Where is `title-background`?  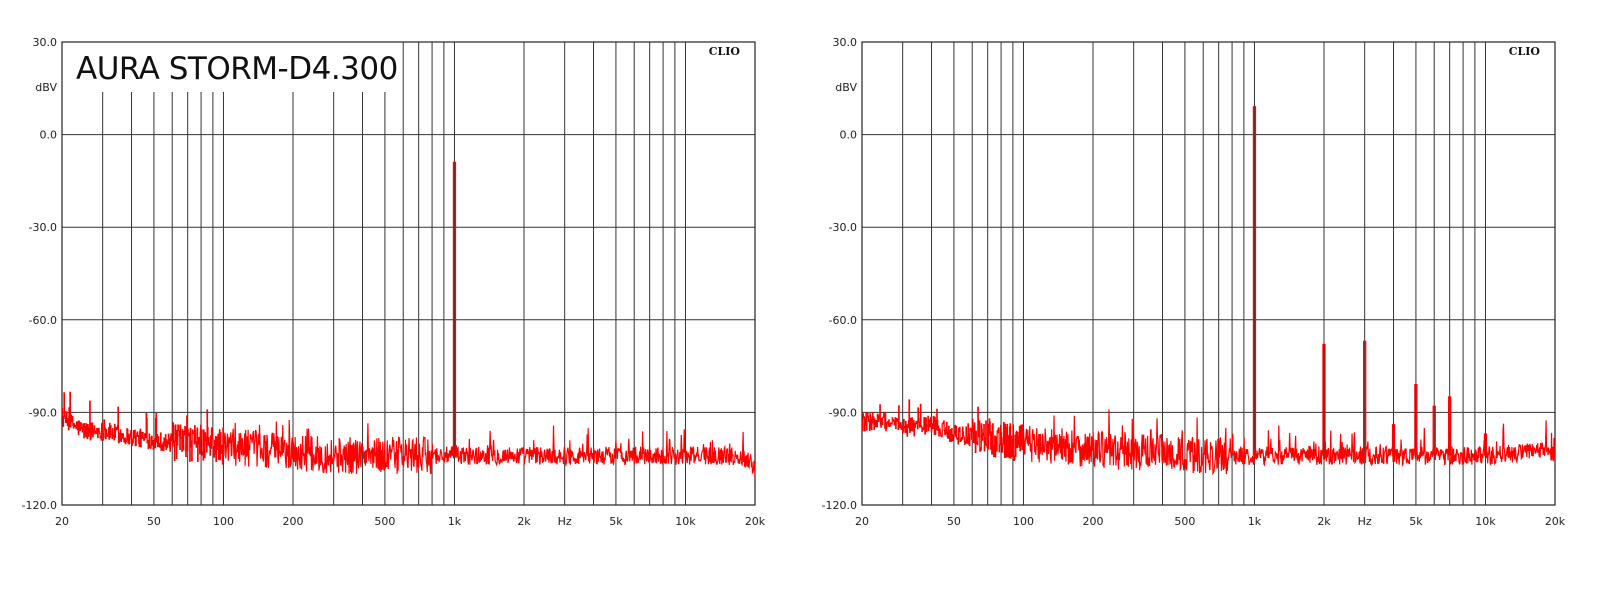 title-background is located at coordinates (229, 67).